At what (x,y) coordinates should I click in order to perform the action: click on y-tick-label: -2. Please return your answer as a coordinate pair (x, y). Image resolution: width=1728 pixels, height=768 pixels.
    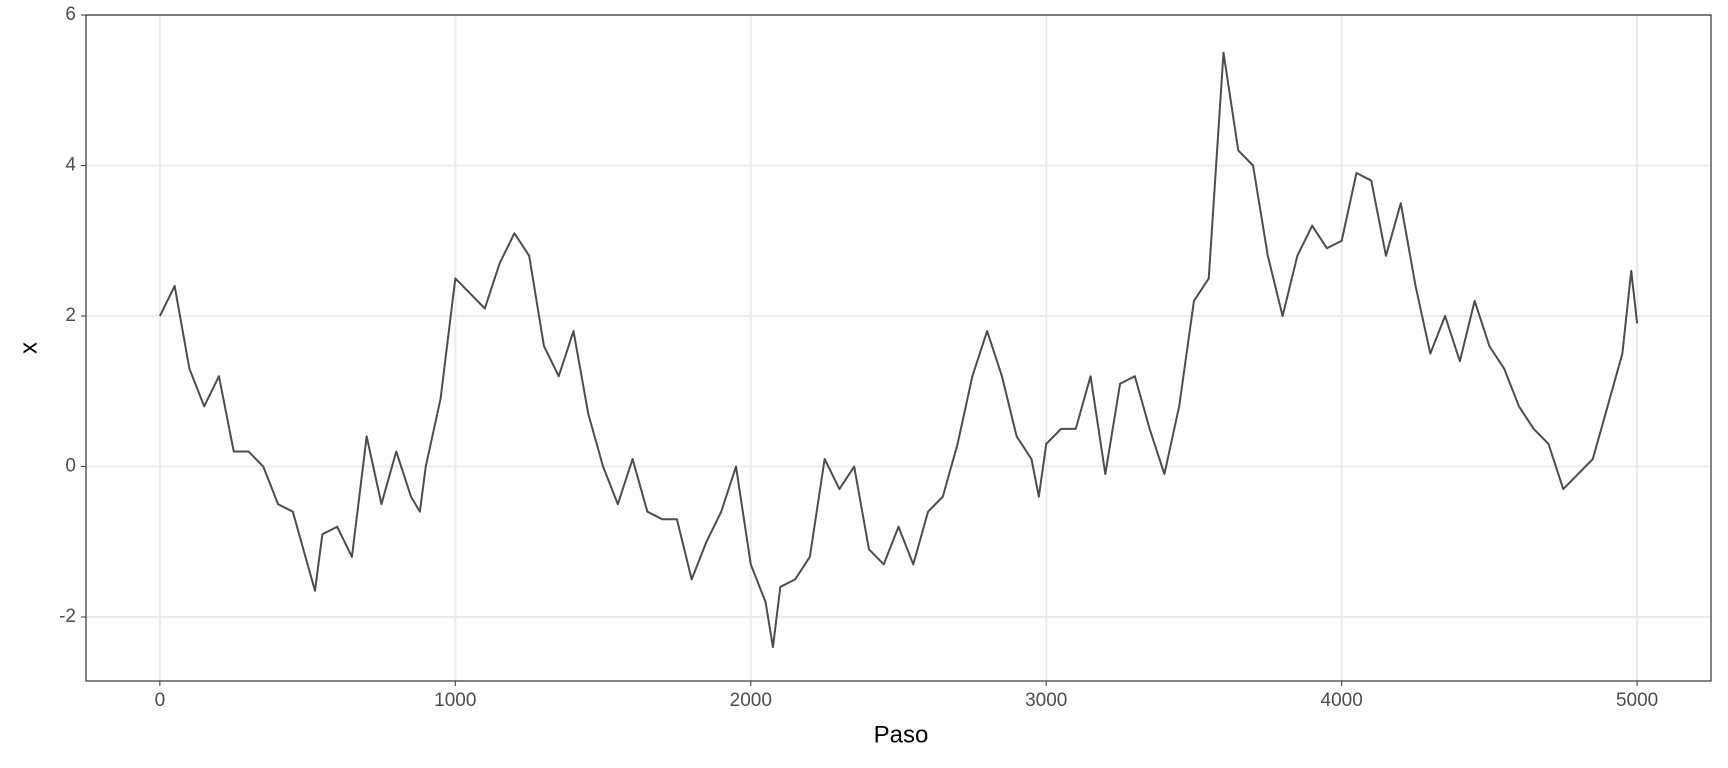
    Looking at the image, I should click on (67, 616).